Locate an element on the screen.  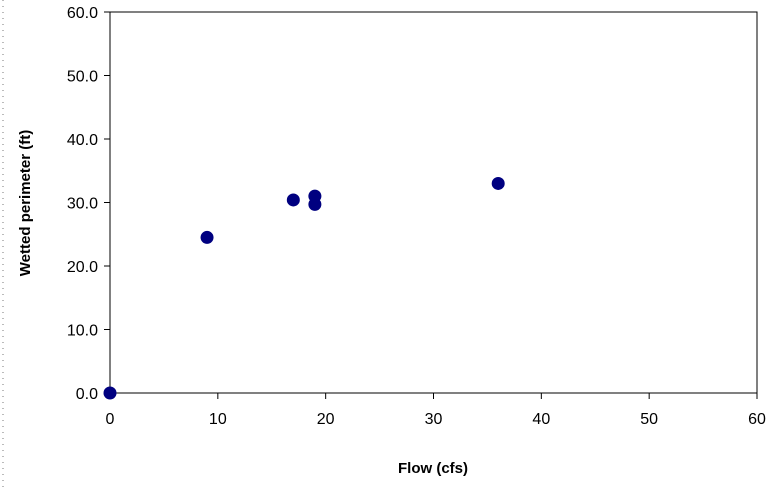
x-axis: 0 10 20 30 40 50 60 is located at coordinates (436, 410).